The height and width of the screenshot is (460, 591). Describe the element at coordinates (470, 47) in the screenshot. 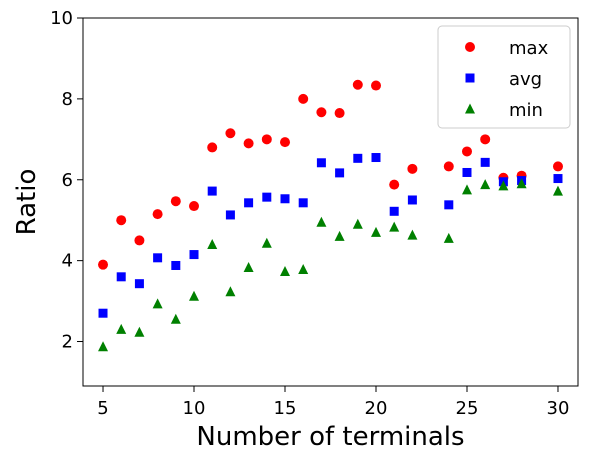

I see `legend-marker-max` at that location.